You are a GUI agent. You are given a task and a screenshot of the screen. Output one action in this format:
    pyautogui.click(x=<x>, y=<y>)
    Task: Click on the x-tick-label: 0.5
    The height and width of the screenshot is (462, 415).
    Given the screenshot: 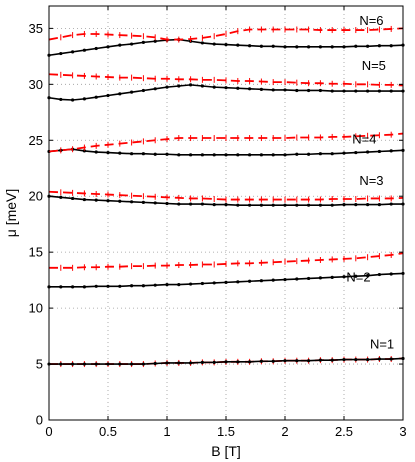 What is the action you would take?
    pyautogui.click(x=108, y=431)
    